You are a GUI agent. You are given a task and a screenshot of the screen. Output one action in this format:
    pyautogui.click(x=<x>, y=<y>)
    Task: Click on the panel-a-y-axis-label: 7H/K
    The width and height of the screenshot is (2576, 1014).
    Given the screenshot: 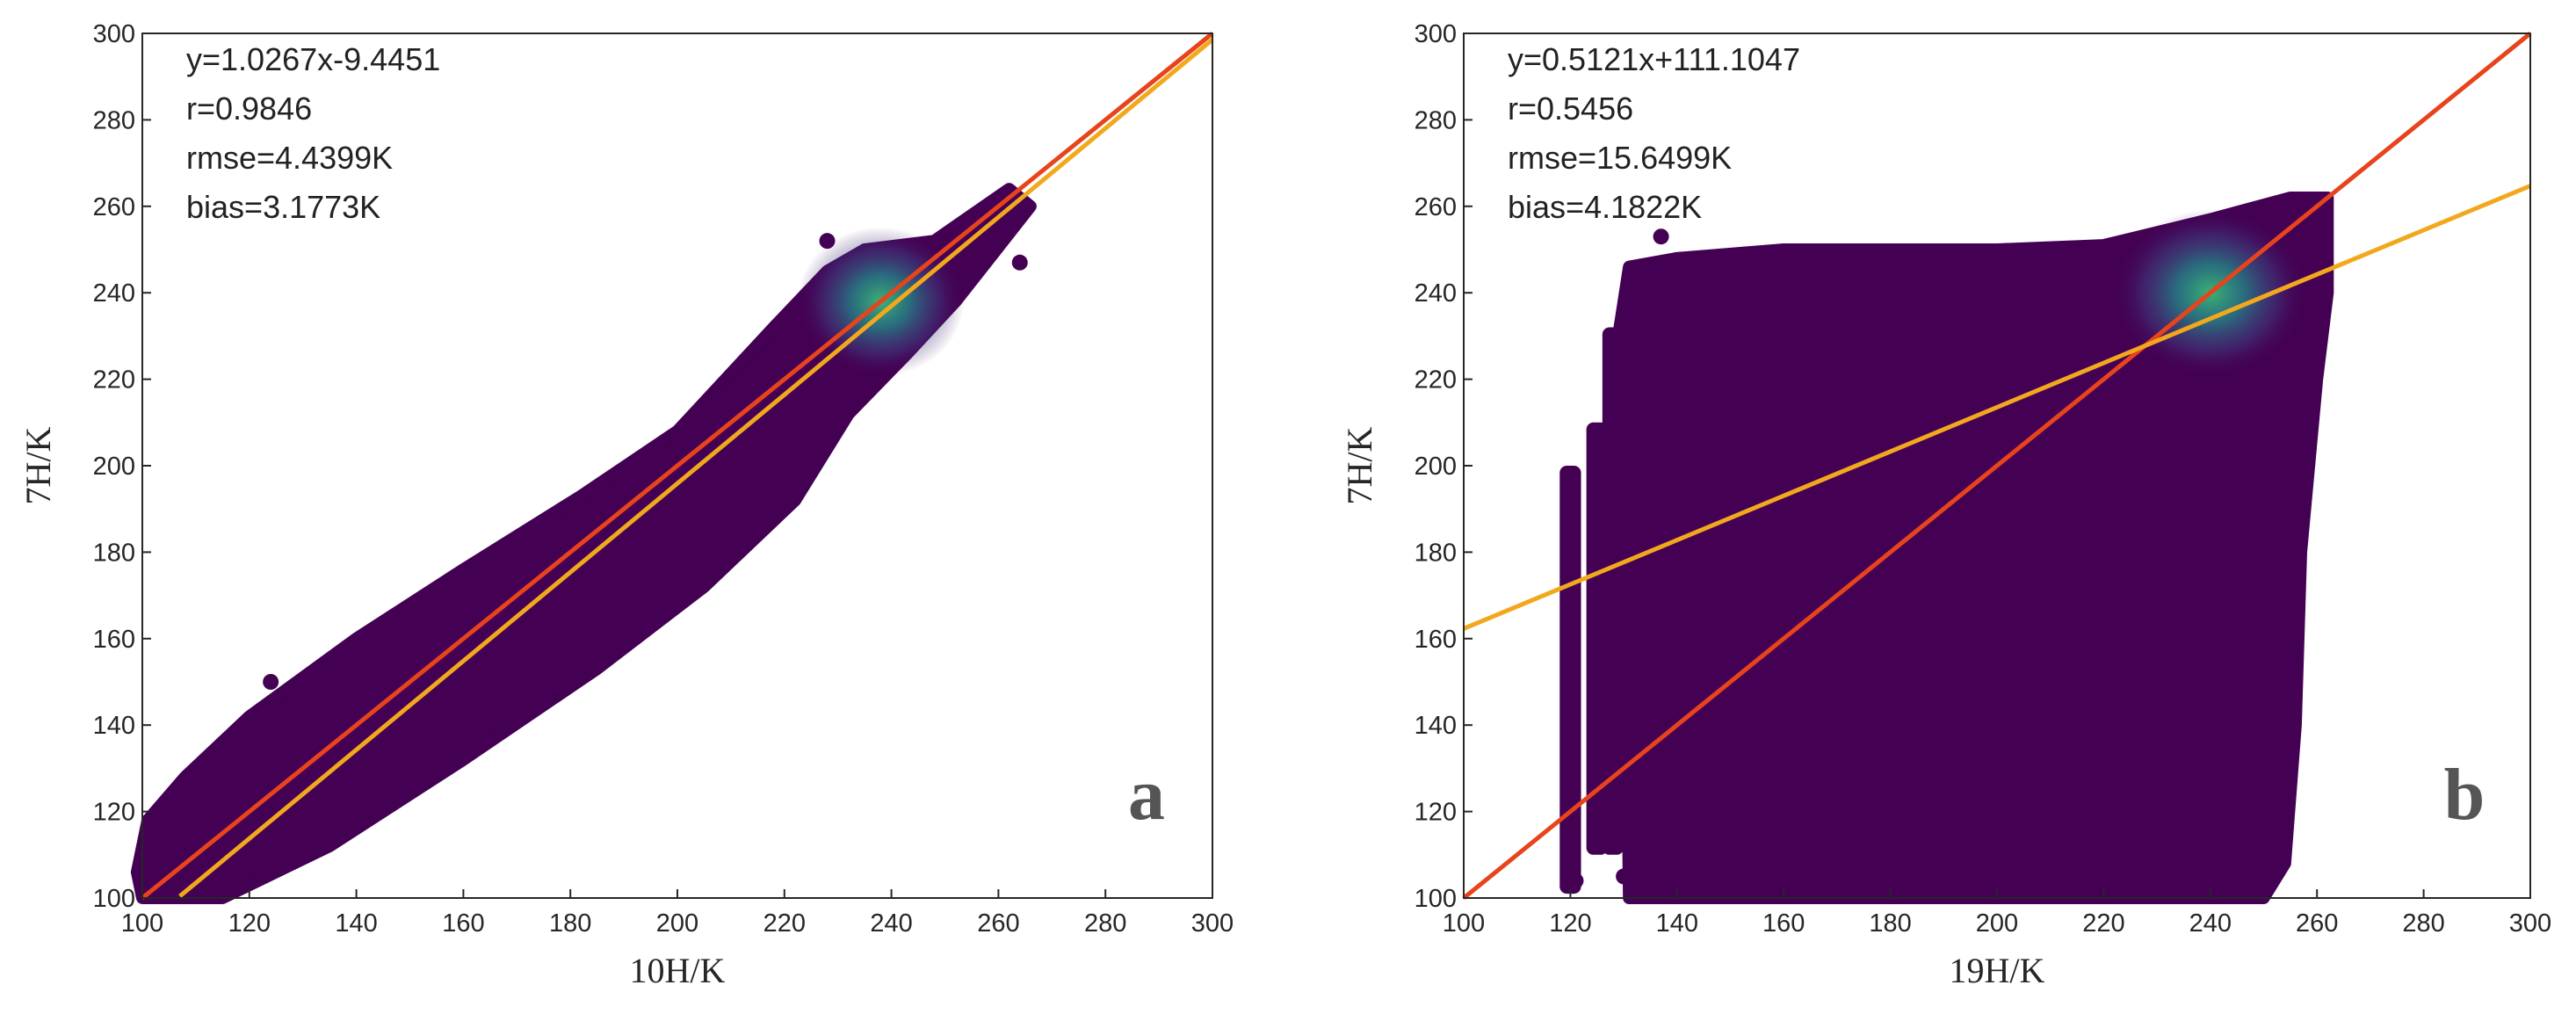 What is the action you would take?
    pyautogui.click(x=38, y=465)
    